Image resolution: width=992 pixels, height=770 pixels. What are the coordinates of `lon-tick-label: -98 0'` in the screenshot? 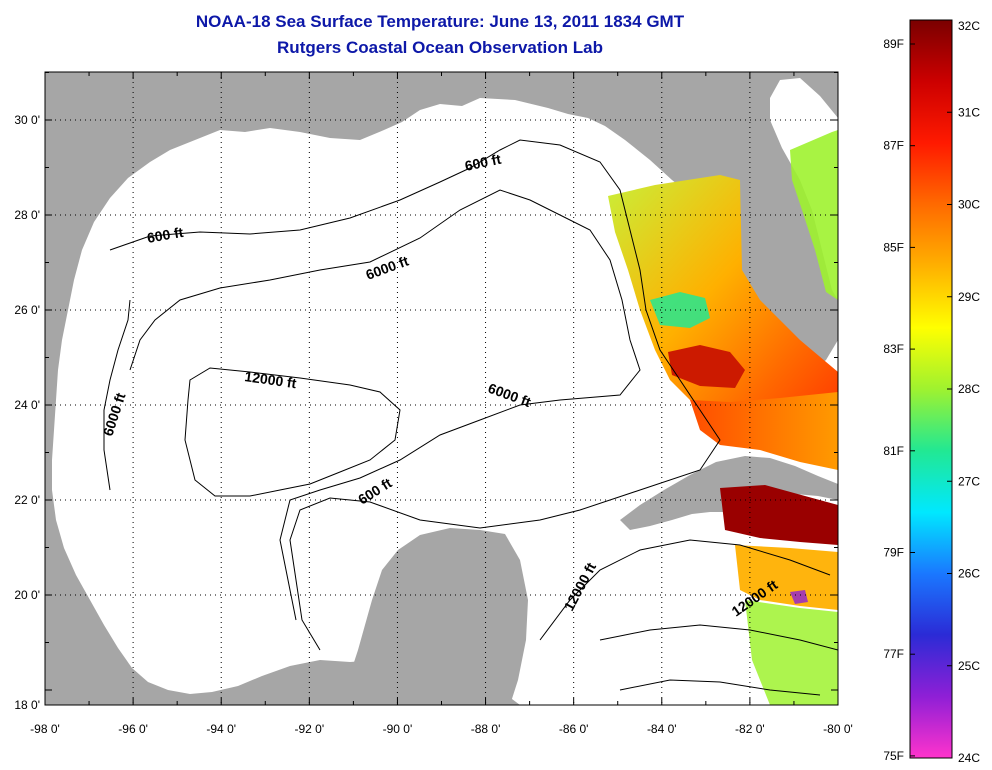 It's located at (45, 729).